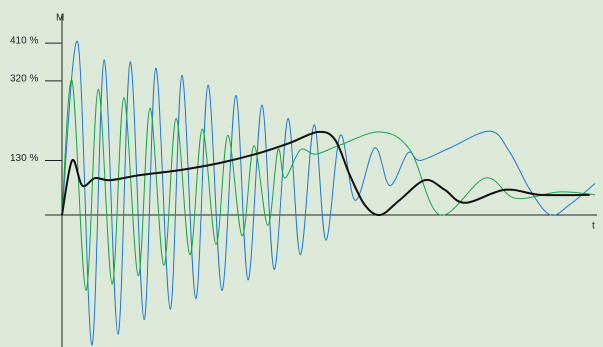 The width and height of the screenshot is (603, 347). I want to click on y-tick-label: 410 %, so click(24, 41).